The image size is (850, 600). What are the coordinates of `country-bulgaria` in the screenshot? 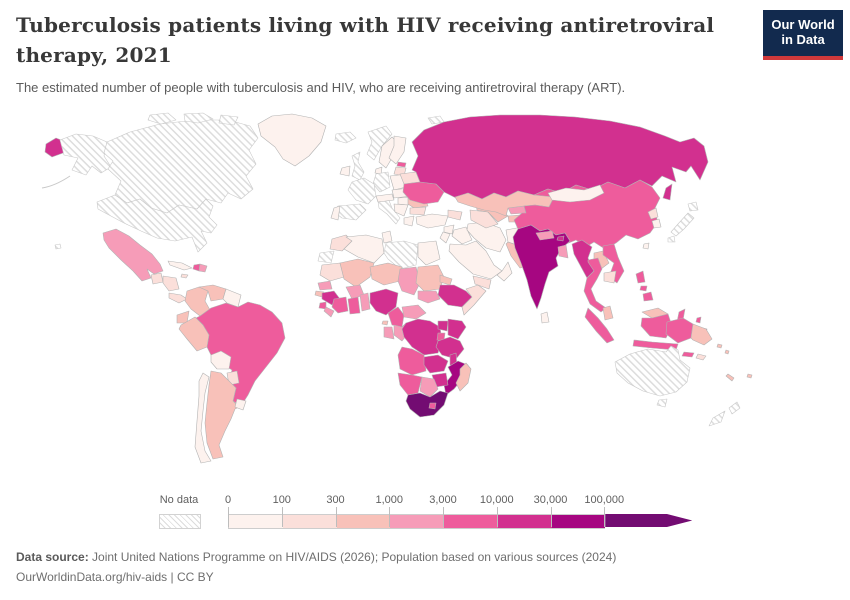 It's located at (418, 211).